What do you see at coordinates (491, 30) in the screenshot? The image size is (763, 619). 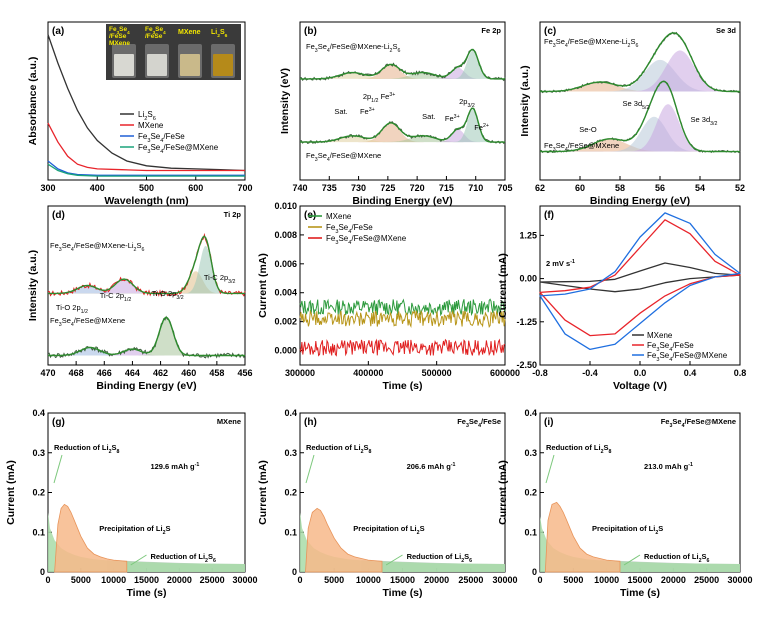 I see `panel-title-b: Fe 2p` at bounding box center [491, 30].